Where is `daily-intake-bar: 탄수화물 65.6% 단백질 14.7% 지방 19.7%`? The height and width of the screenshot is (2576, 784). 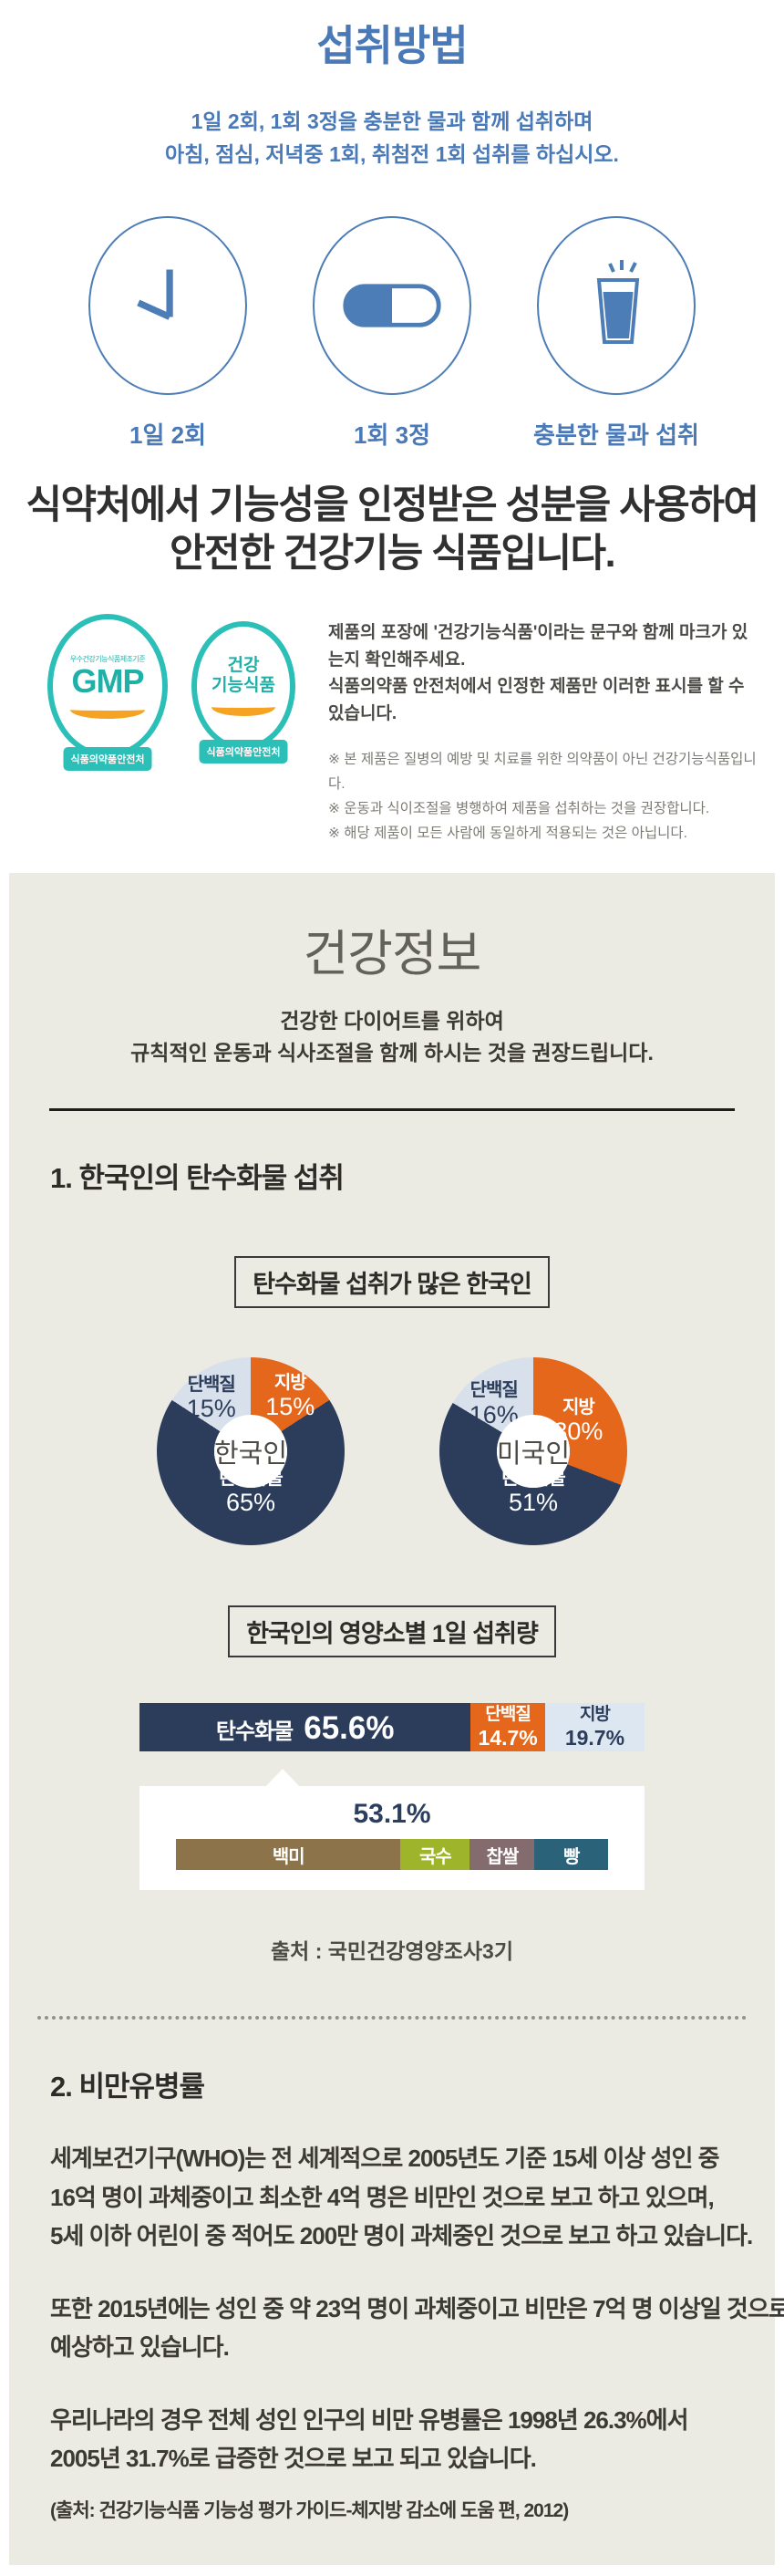
daily-intake-bar: 탄수화물 65.6% 단백질 14.7% 지방 19.7% is located at coordinates (392, 1727).